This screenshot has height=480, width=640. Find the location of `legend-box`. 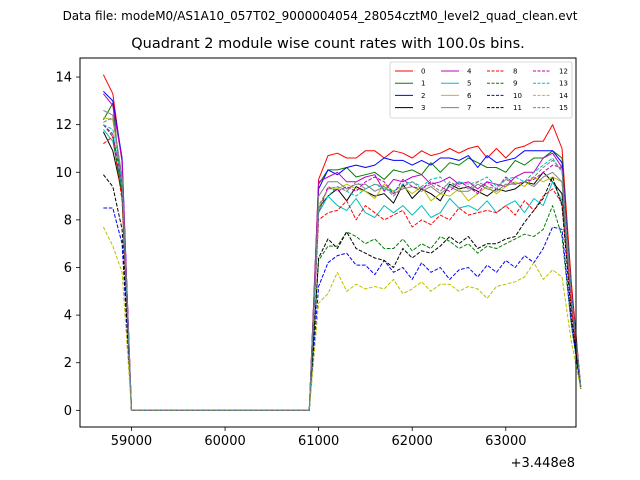

legend-box is located at coordinates (481, 90).